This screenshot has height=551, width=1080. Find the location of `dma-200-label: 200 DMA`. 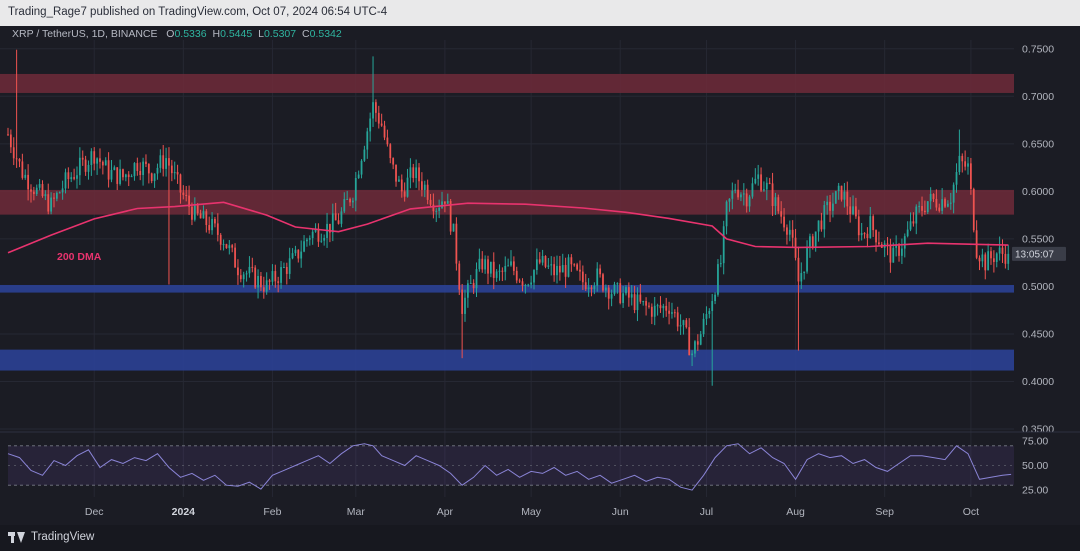

dma-200-label: 200 DMA is located at coordinates (79, 257).